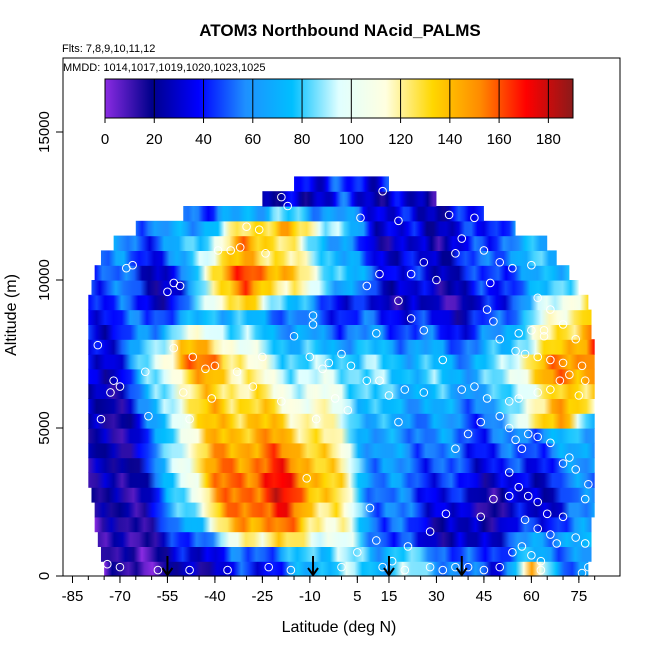 The width and height of the screenshot is (650, 655). Describe the element at coordinates (357, 596) in the screenshot. I see `x-tick-label: 5` at that location.